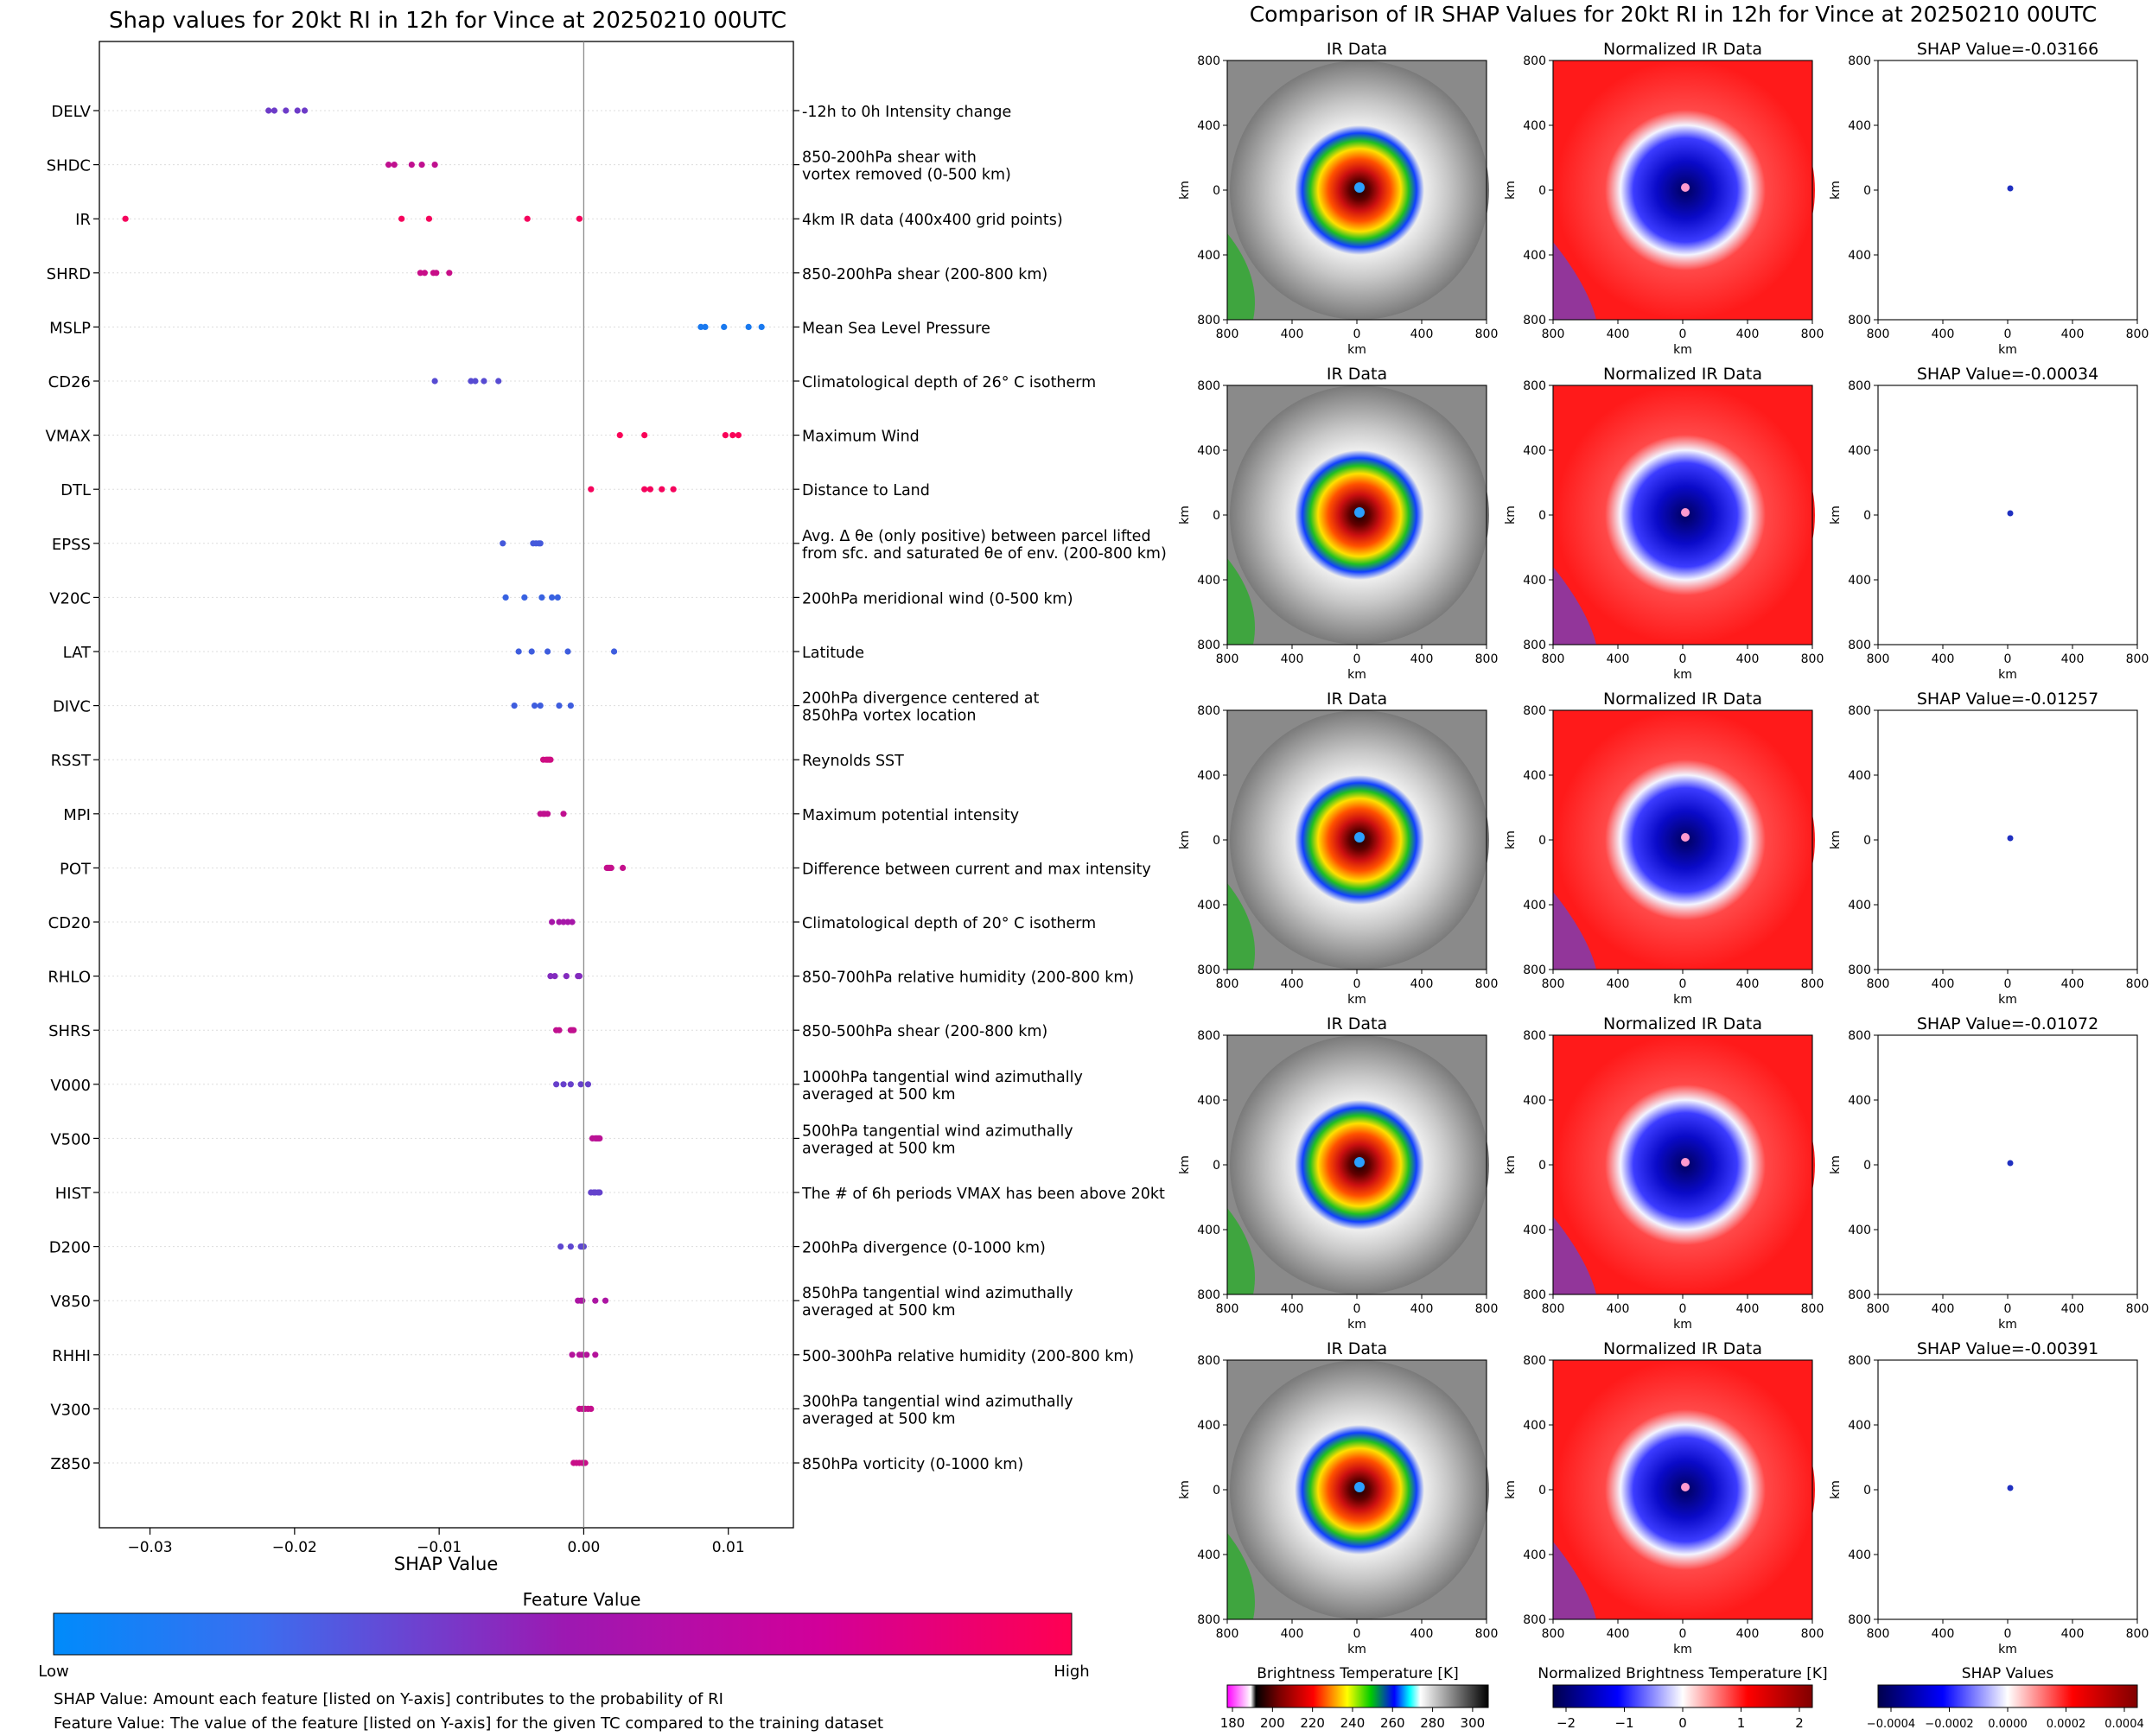 Image resolution: width=2152 pixels, height=1736 pixels. Describe the element at coordinates (563, 1634) in the screenshot. I see `feature-value-colorbar` at that location.